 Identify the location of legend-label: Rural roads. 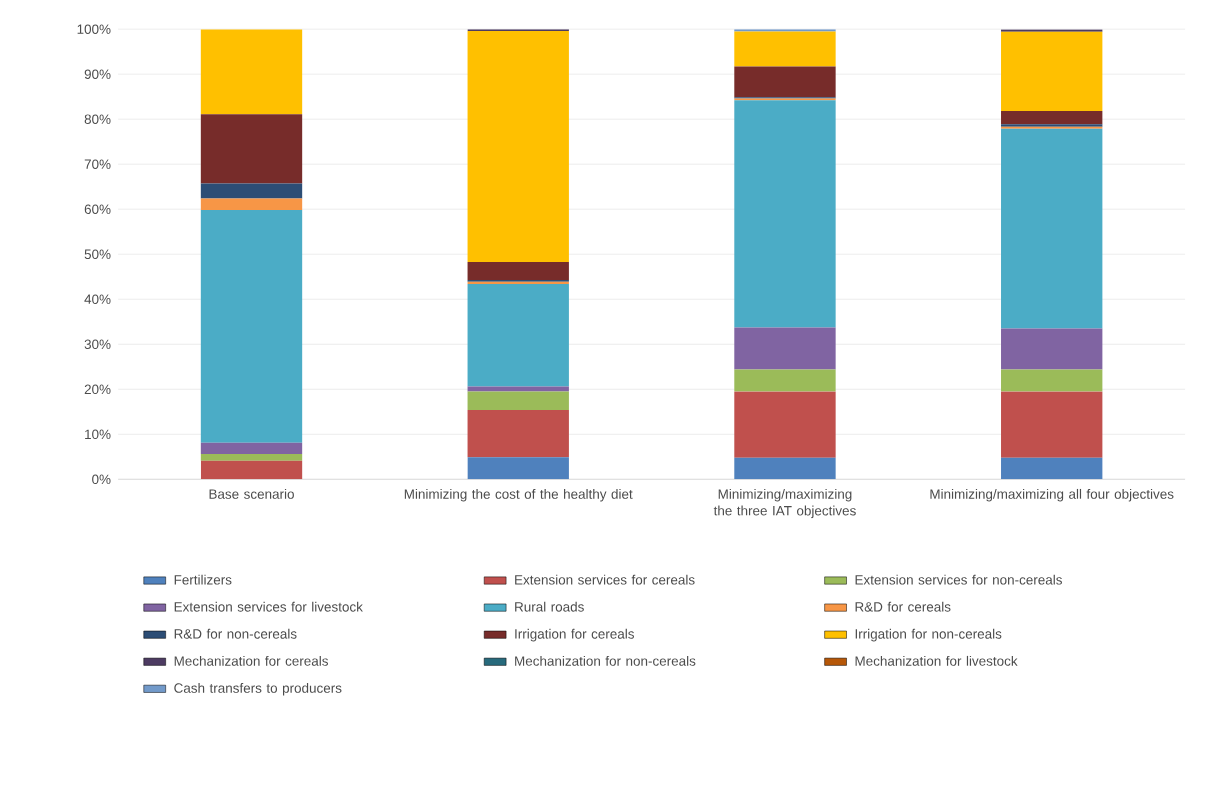
(549, 606).